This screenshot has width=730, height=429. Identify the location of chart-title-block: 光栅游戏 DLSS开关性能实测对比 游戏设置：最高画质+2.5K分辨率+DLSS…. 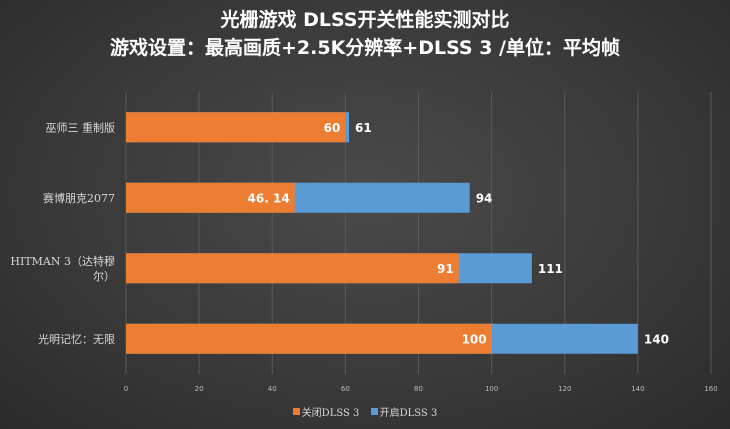
(365, 34).